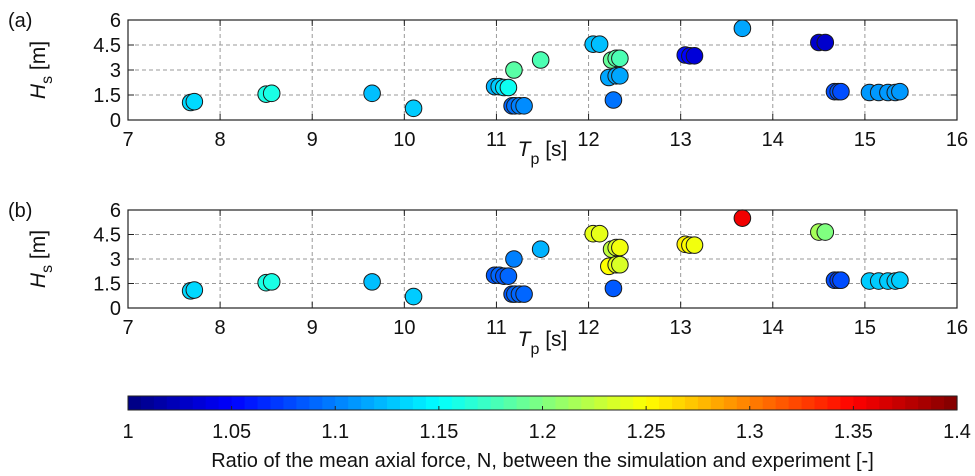  What do you see at coordinates (20, 21) in the screenshot?
I see `panel-label: (a)` at bounding box center [20, 21].